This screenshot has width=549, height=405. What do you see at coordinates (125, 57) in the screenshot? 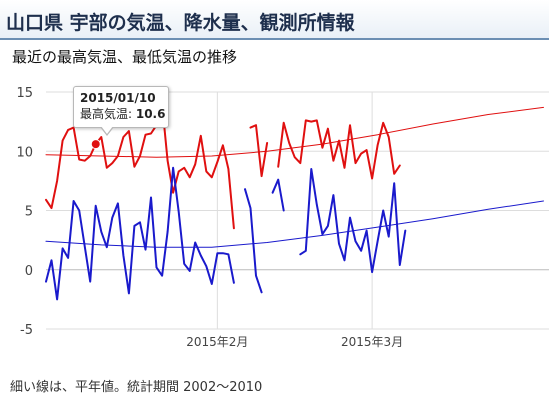
I see `chart-subtitle: 最近の最高気温、最低気温の推移` at bounding box center [125, 57].